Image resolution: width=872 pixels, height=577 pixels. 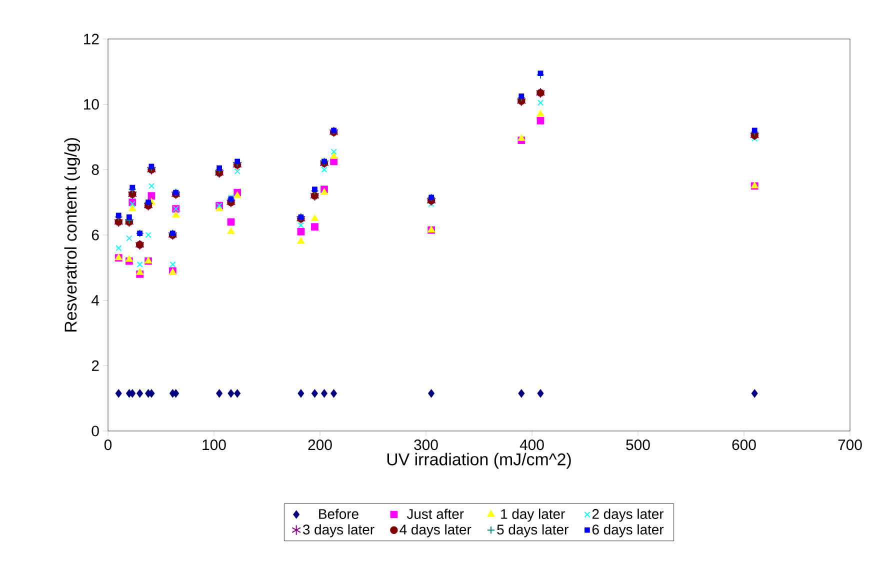 I want to click on legend-label: 6 days later, so click(x=628, y=531).